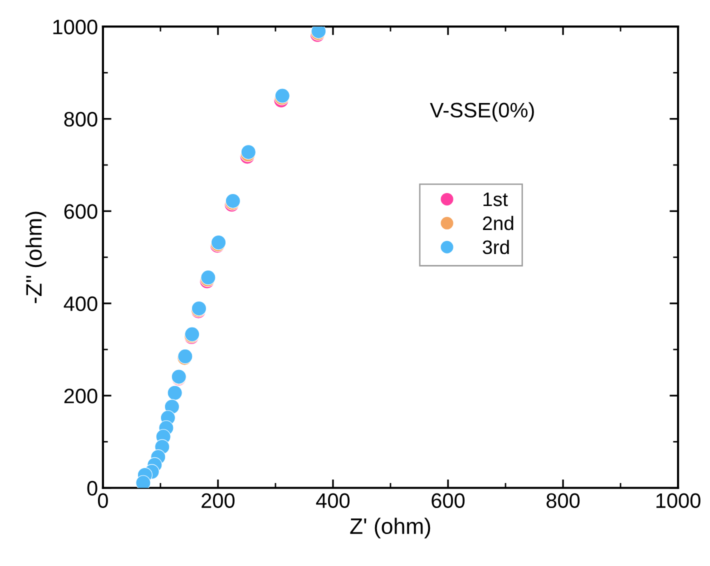  I want to click on x-tick-label: 1000, so click(678, 500).